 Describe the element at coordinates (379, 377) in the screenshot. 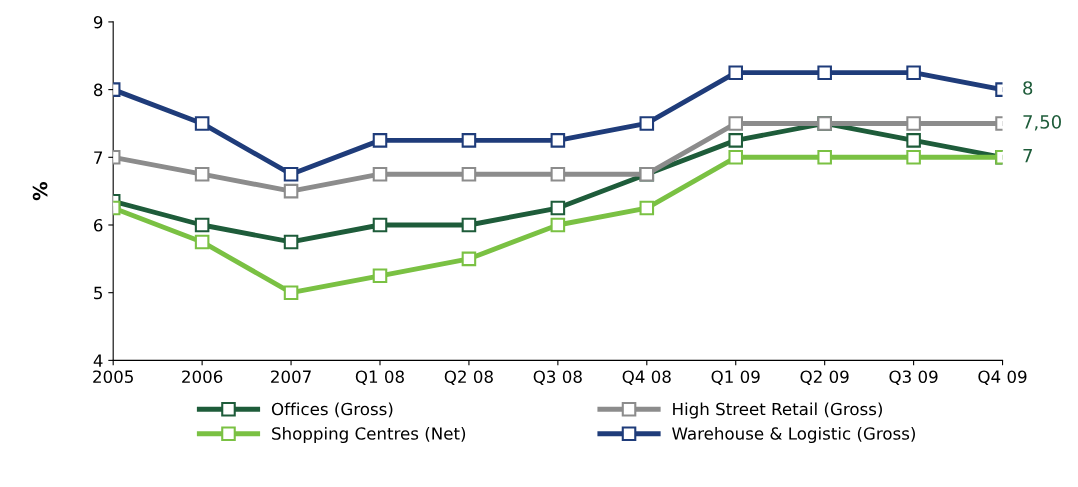

I see `x-tick-label: Q1 08` at that location.